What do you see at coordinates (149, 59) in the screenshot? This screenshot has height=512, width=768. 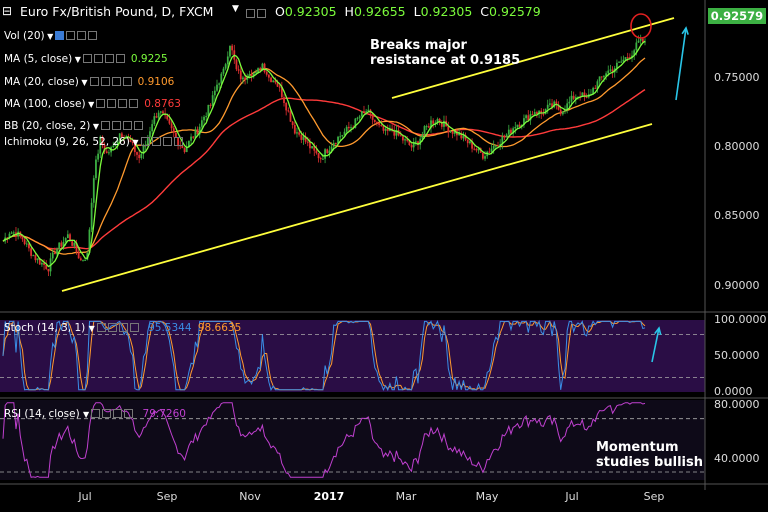 I see `indicator-value: 0.9225` at bounding box center [149, 59].